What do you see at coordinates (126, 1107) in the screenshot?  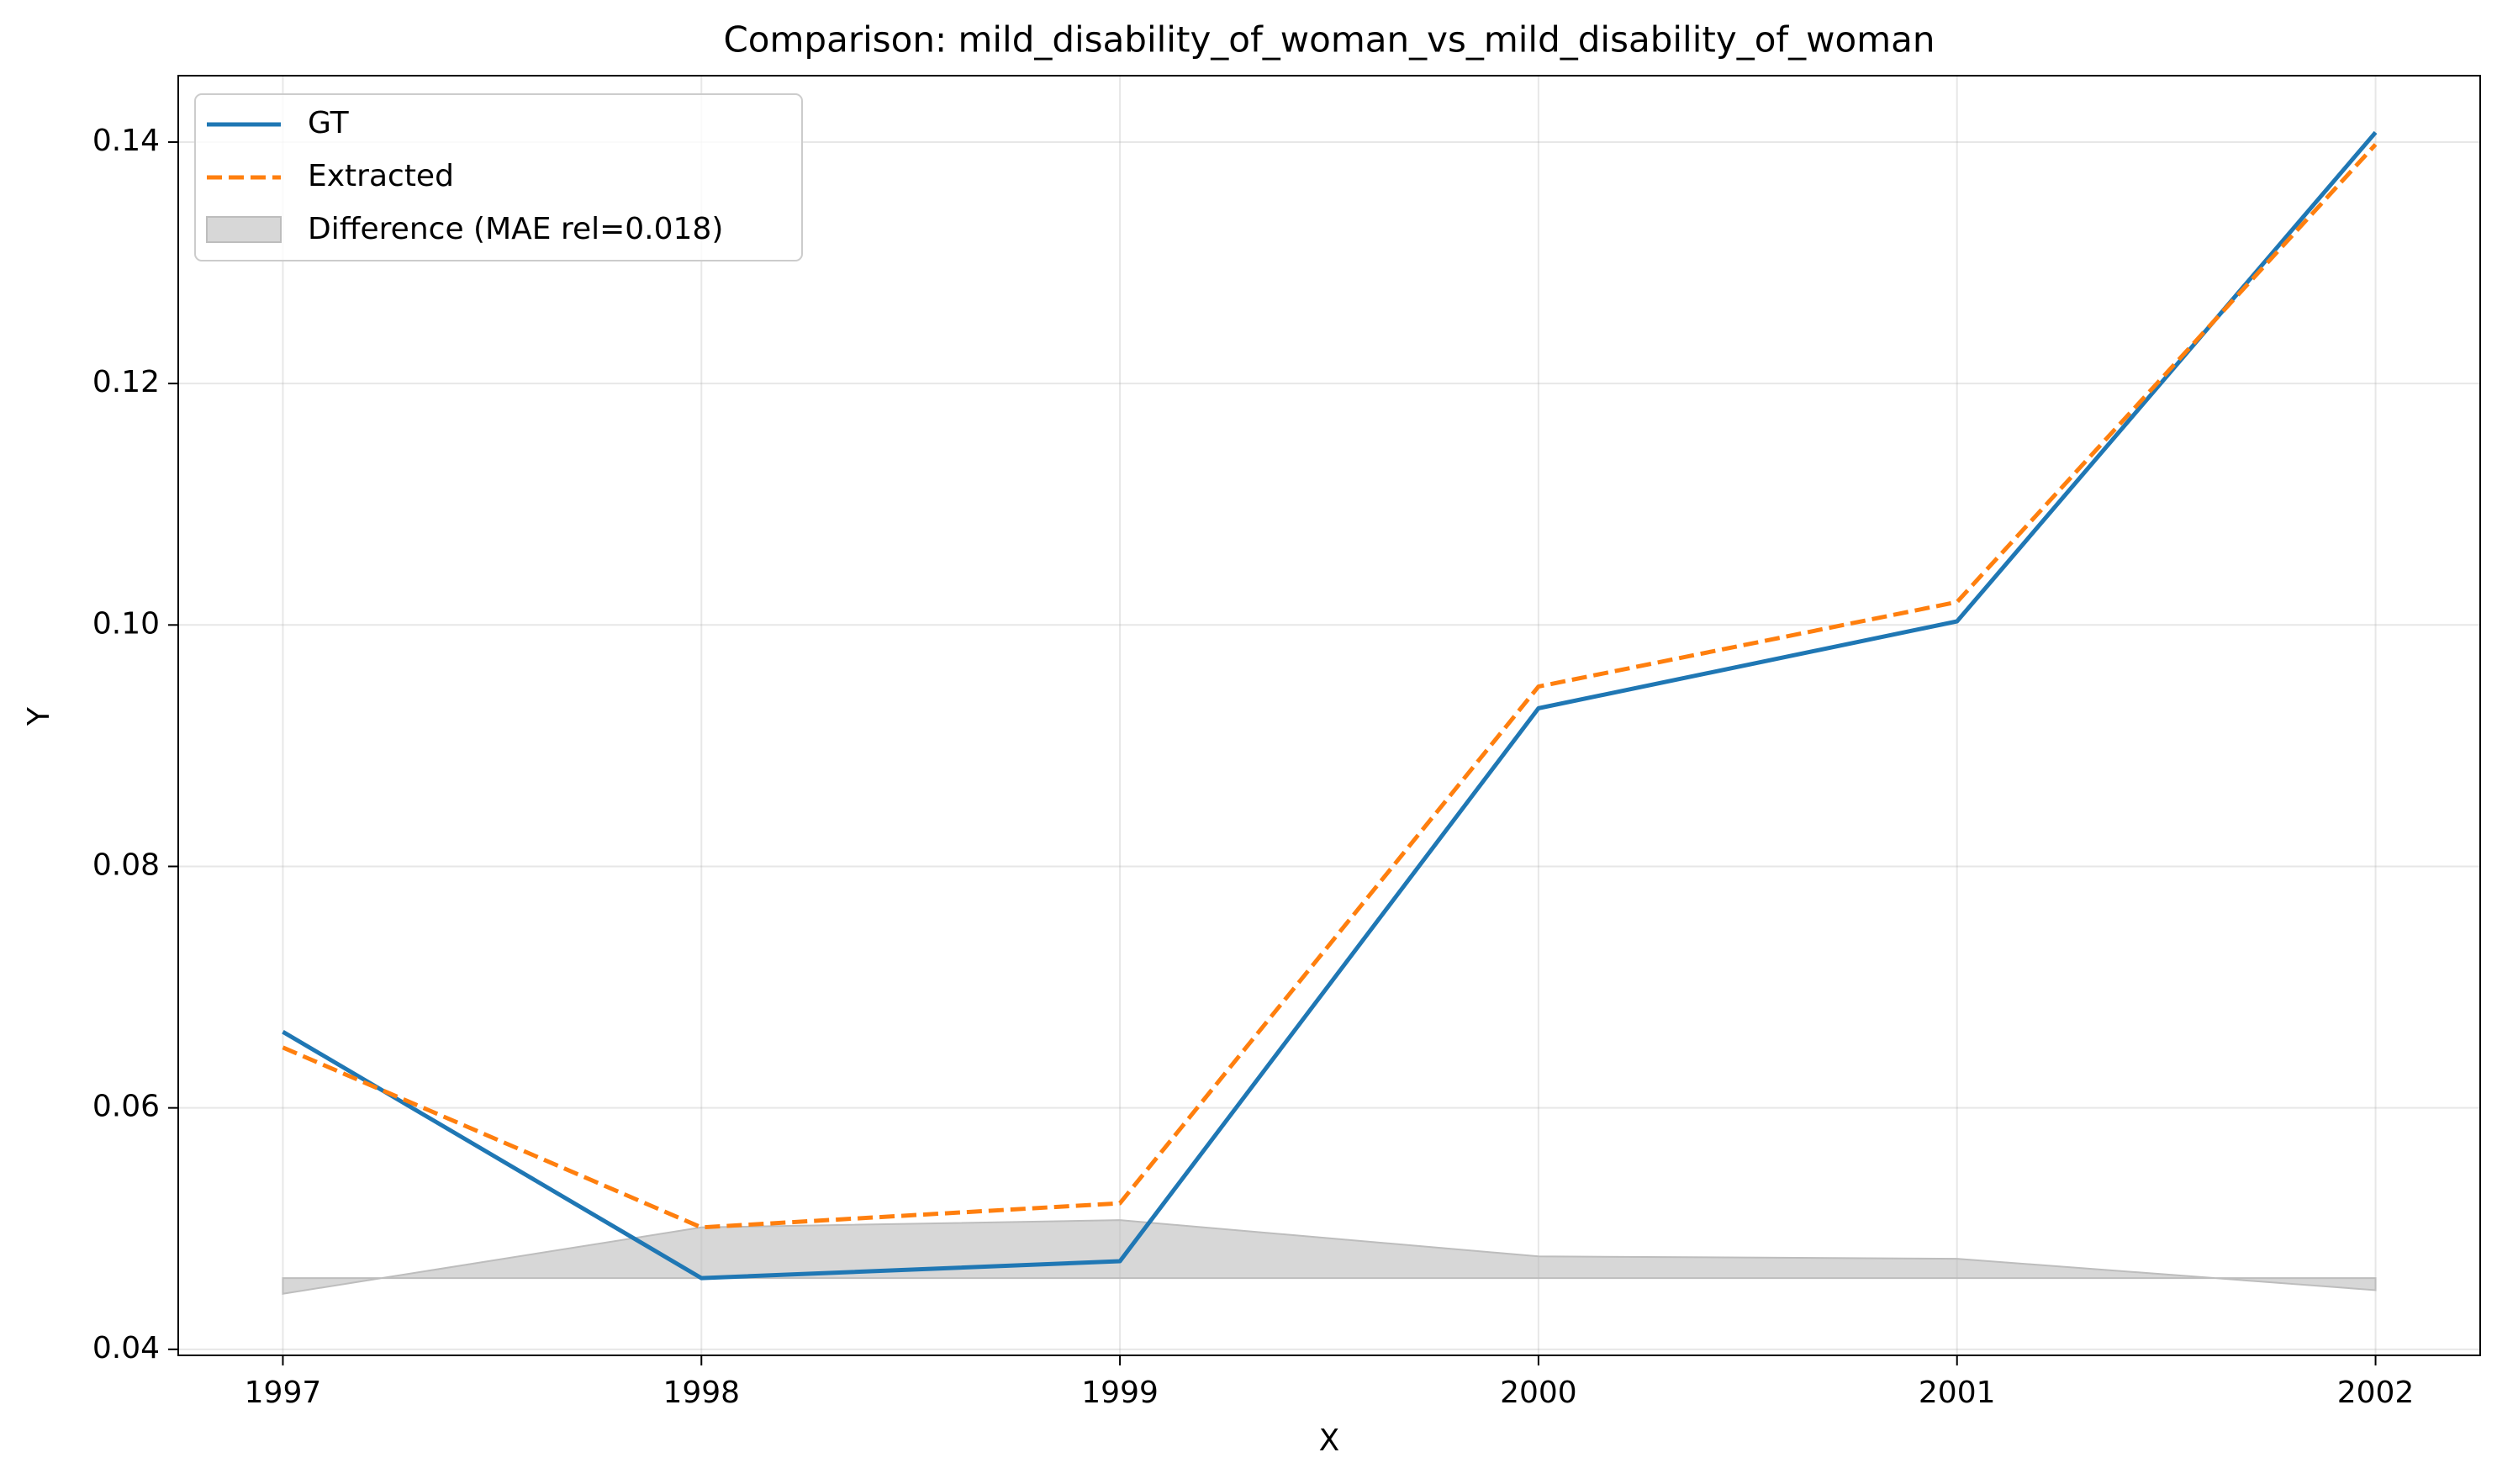 I see `y-tick-label: 0.06` at bounding box center [126, 1107].